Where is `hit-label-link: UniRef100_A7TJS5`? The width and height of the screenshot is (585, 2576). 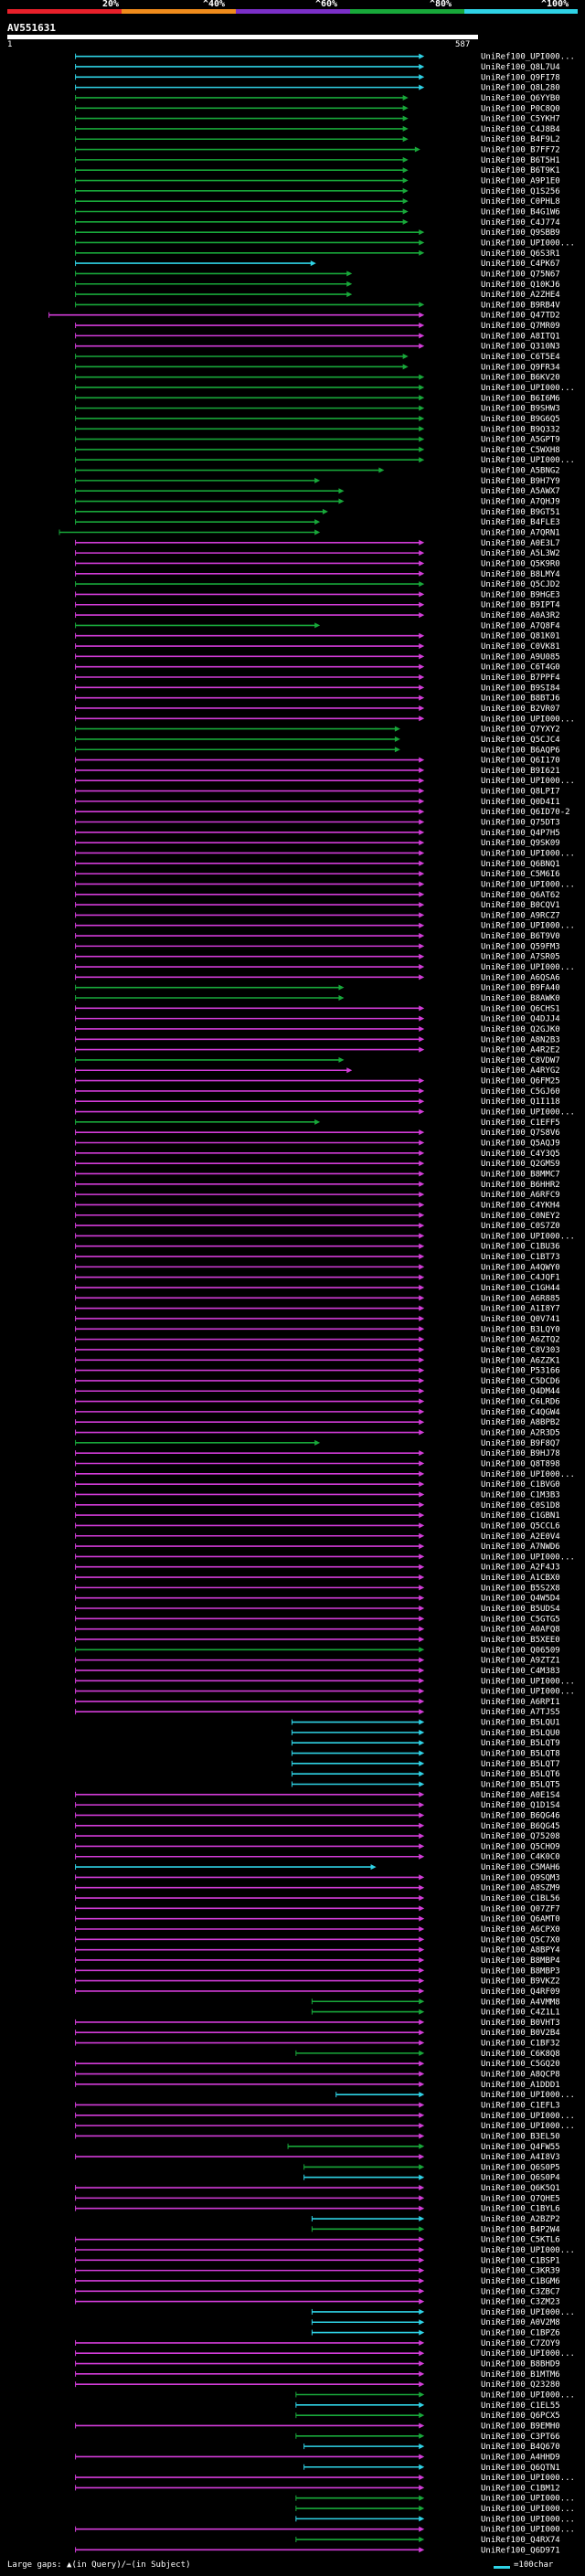 hit-label-link: UniRef100_A7TJS5 is located at coordinates (520, 1712).